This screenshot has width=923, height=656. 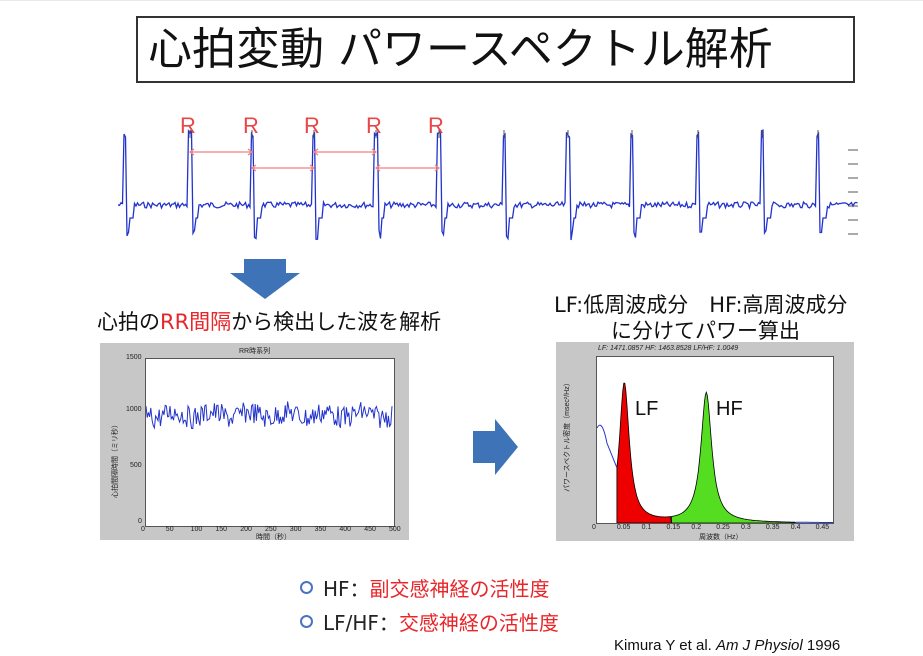 What do you see at coordinates (723, 527) in the screenshot?
I see `x-tick-label: 0.25` at bounding box center [723, 527].